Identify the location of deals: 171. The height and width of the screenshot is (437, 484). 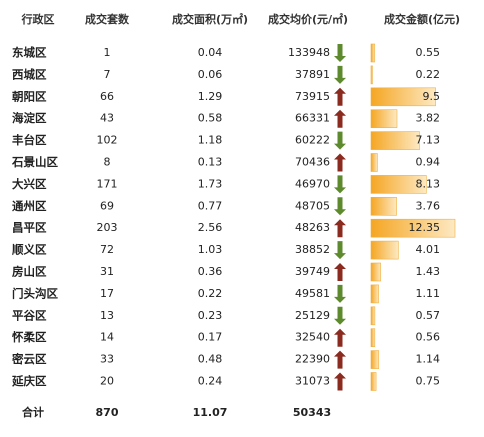
(107, 183).